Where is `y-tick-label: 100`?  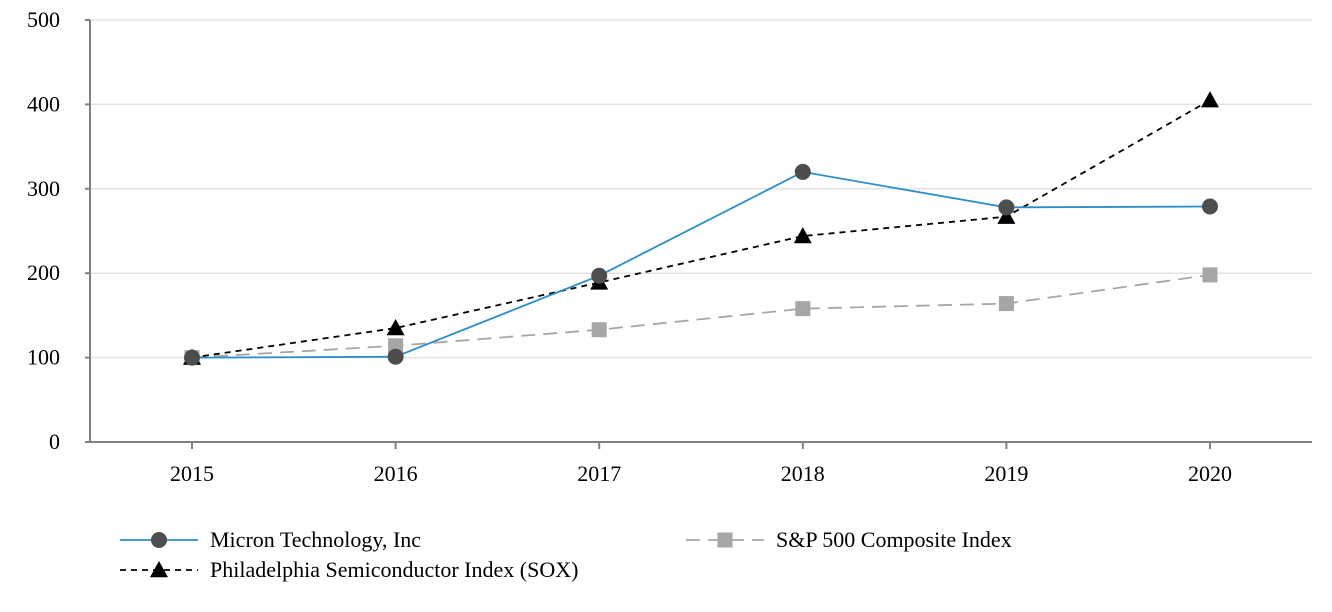 y-tick-label: 100 is located at coordinates (43, 357).